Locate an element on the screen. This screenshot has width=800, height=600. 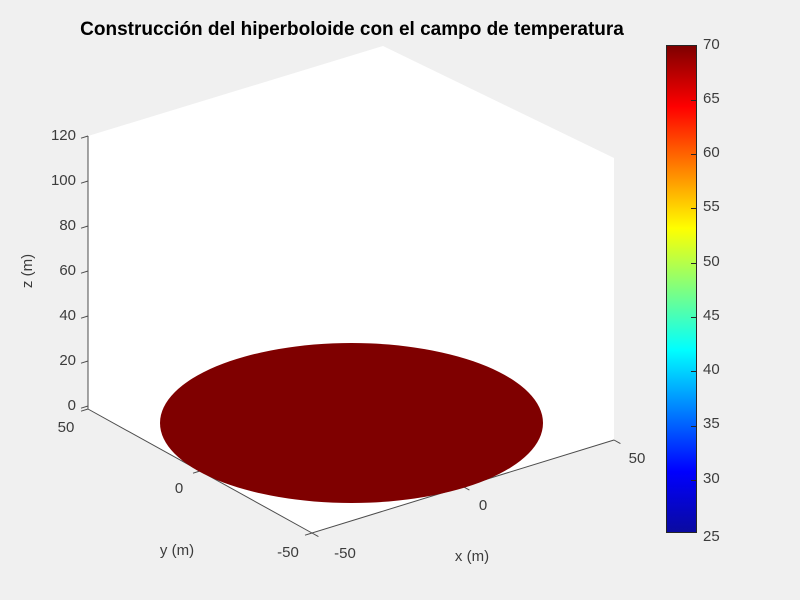
z-tick-label: 120 is located at coordinates (63, 135).